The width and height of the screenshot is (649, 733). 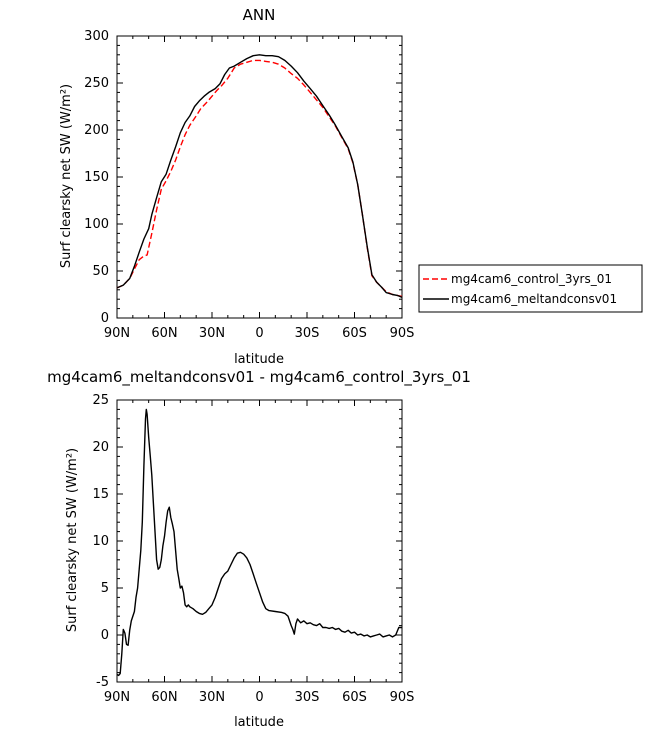 What do you see at coordinates (100, 541) in the screenshot?
I see `bottom-y-tick-label: 10` at bounding box center [100, 541].